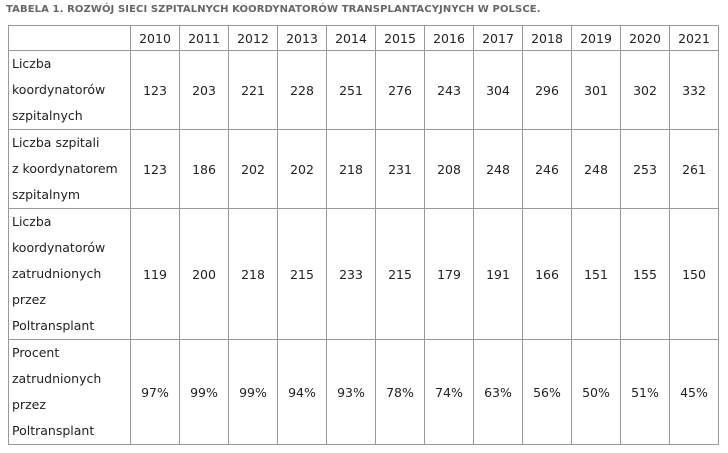 This screenshot has width=728, height=453. Describe the element at coordinates (694, 90) in the screenshot. I see `value-cell: 332` at that location.